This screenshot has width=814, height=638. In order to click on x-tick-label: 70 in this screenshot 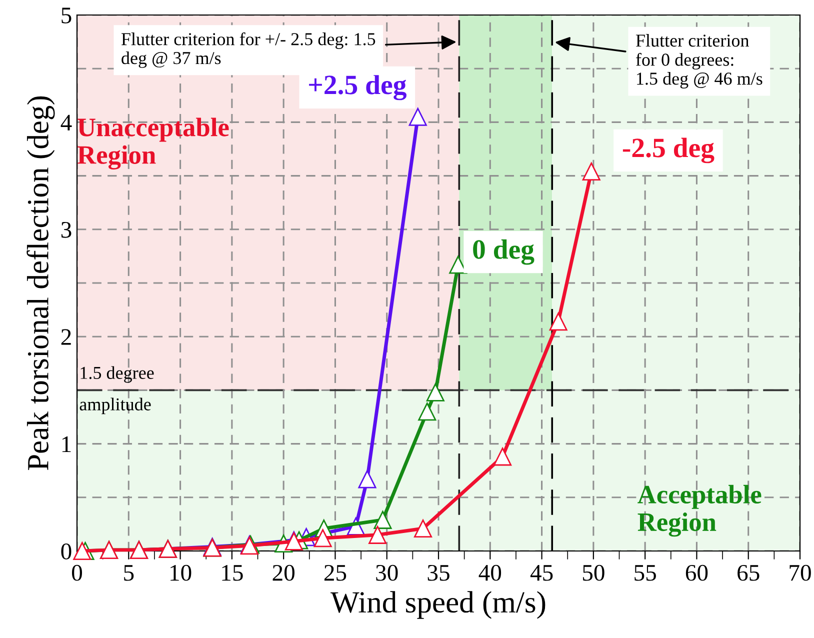, I will do `click(800, 572)`.